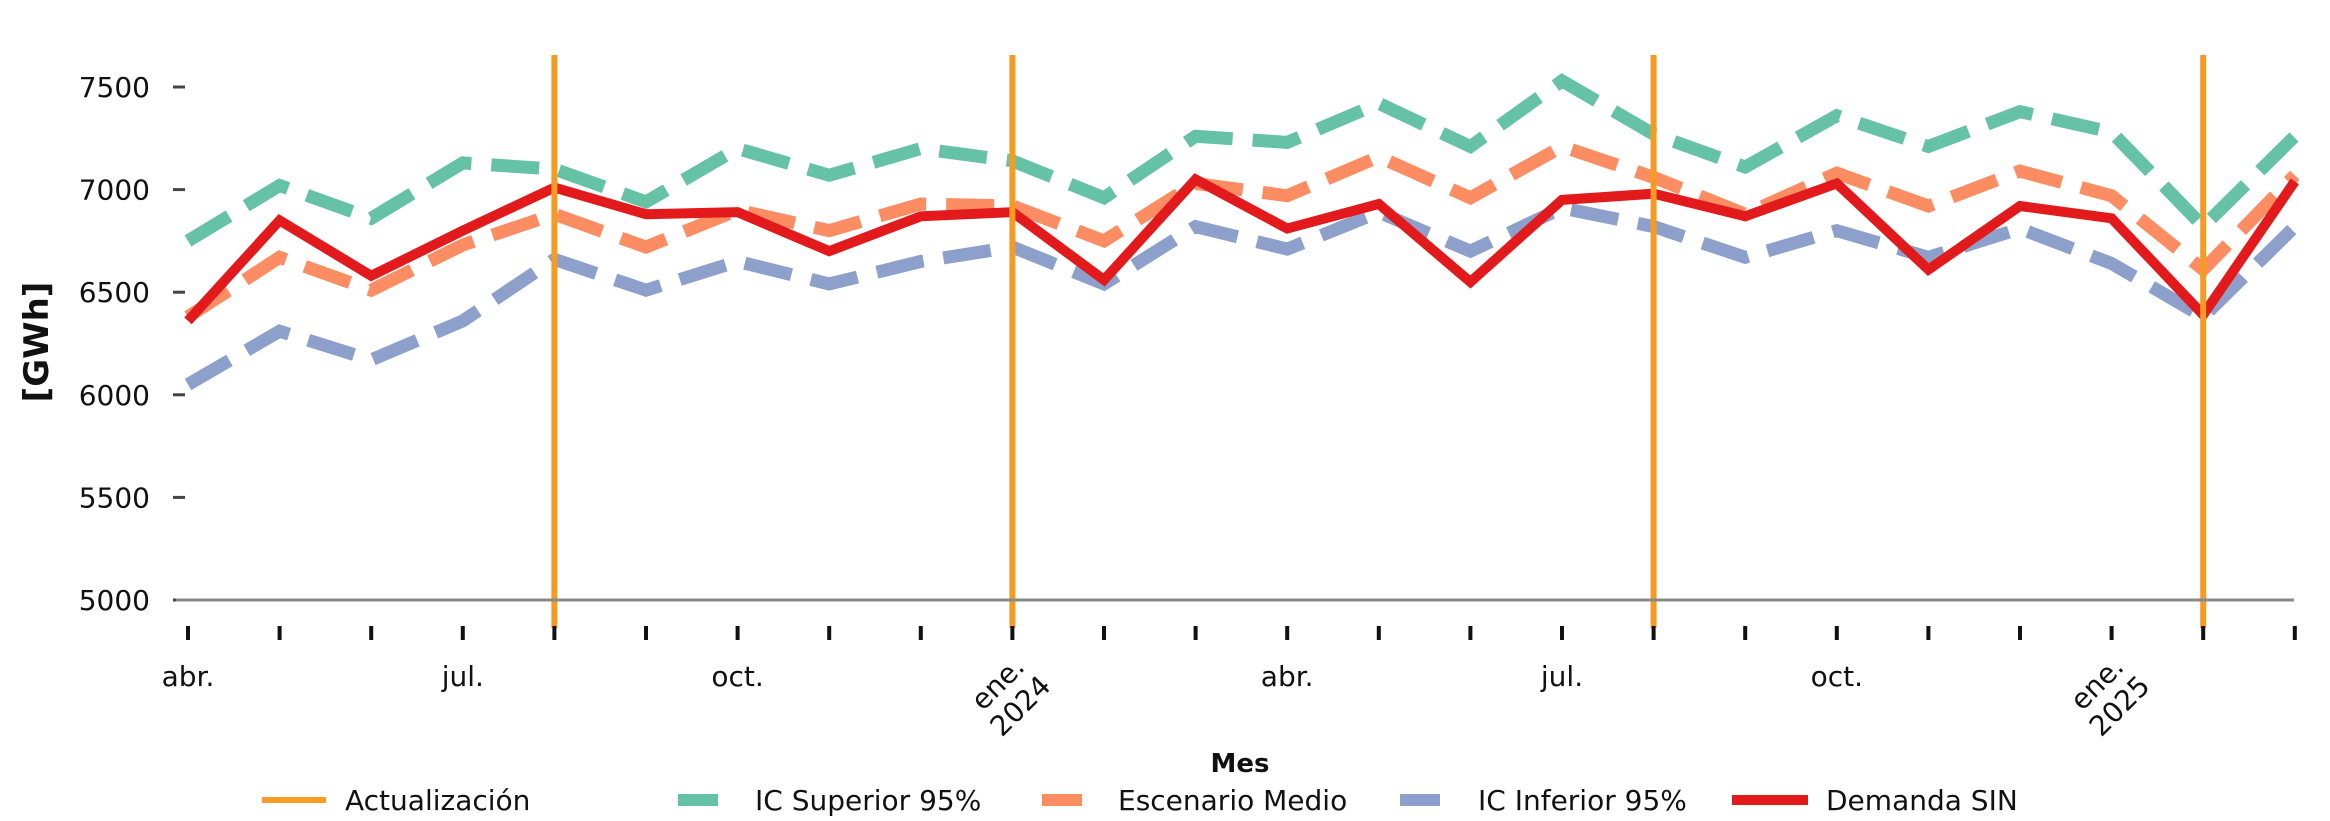  I want to click on legend-item: IC Superior 95%, so click(829, 800).